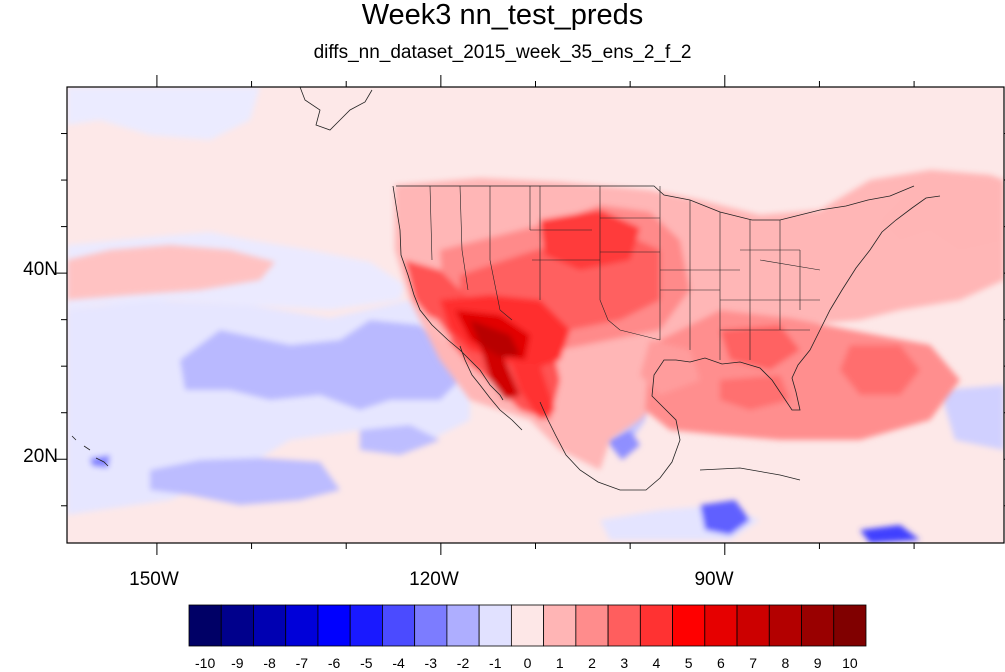 The image size is (1005, 672). What do you see at coordinates (40, 456) in the screenshot?
I see `y-tick-label-20n: 20N` at bounding box center [40, 456].